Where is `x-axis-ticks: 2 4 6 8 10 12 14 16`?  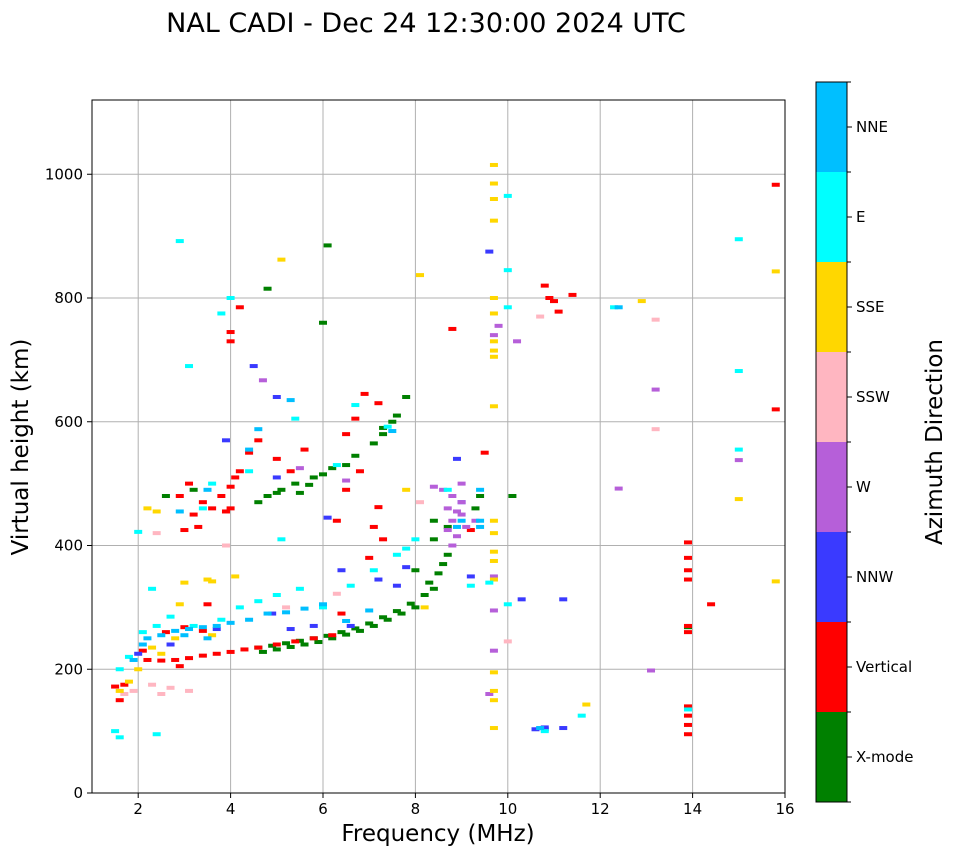 x-axis-ticks: 2 4 6 8 10 12 14 16 is located at coordinates (464, 805).